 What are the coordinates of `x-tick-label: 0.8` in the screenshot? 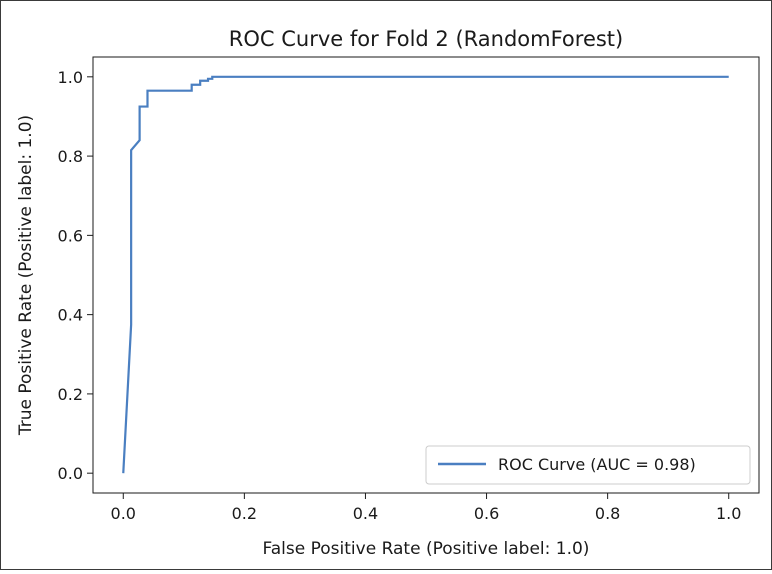 It's located at (607, 513).